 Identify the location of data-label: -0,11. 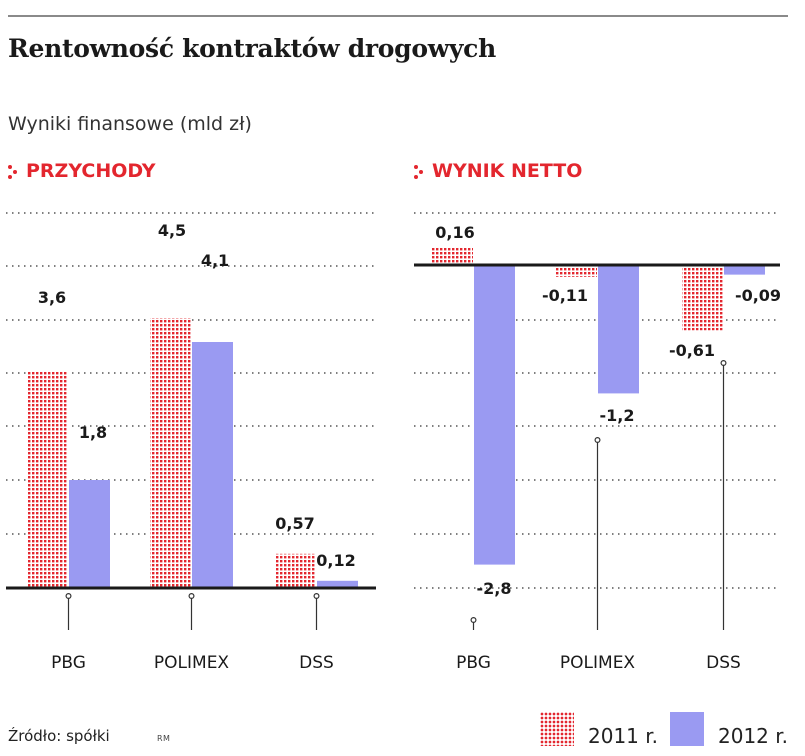
(565, 295).